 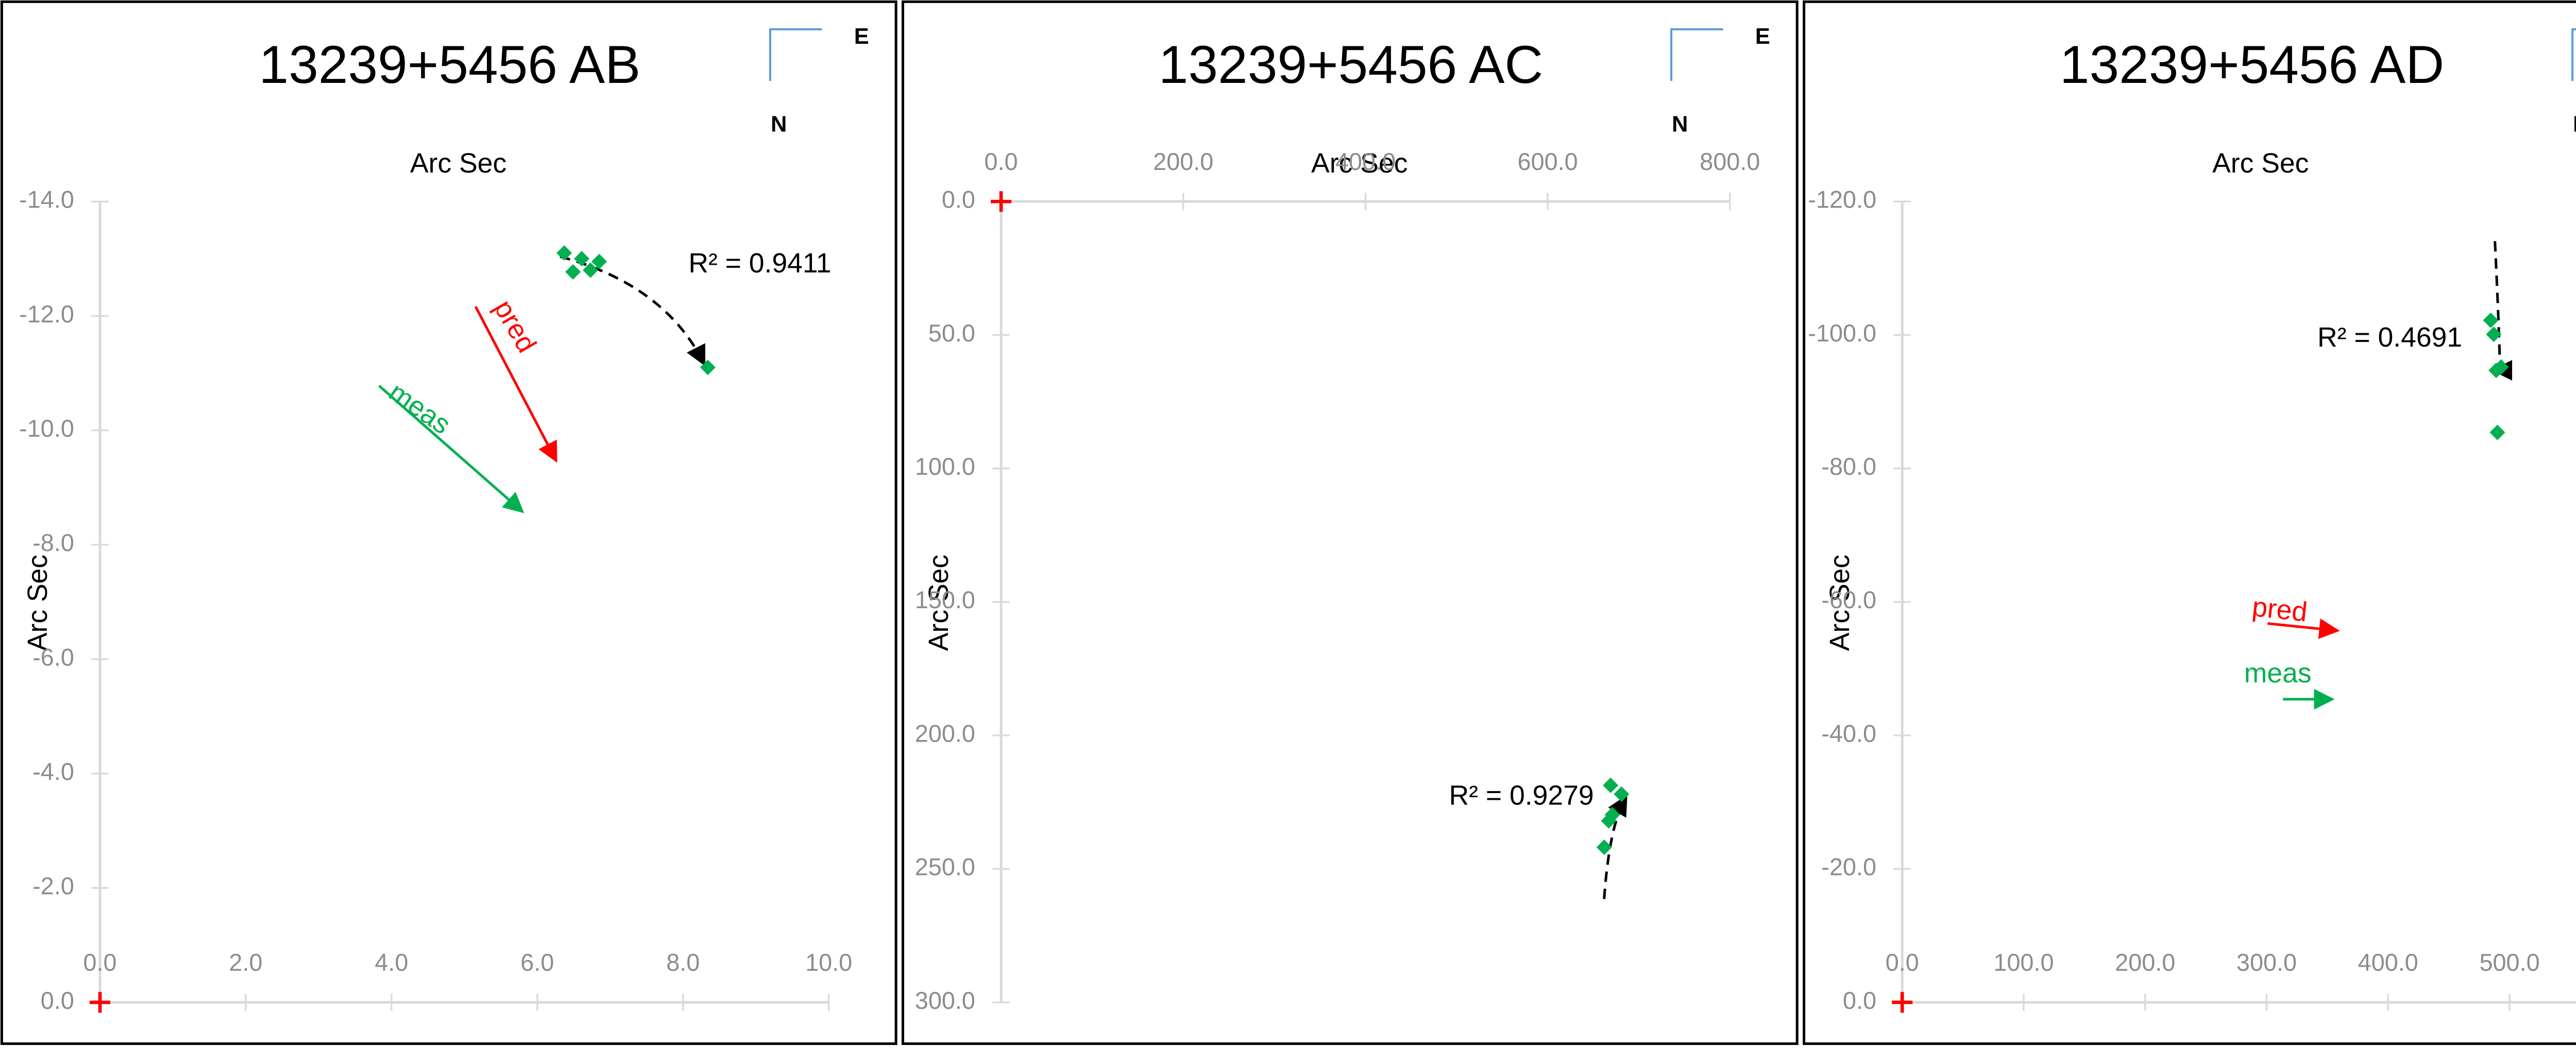 I want to click on y-tick-label: -8.0, so click(x=53, y=542).